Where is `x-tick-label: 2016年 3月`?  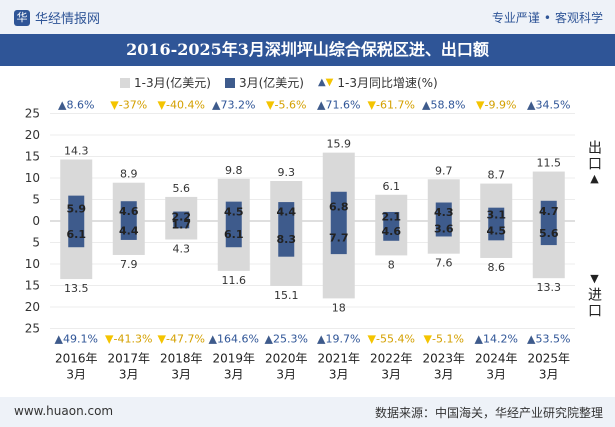
x-tick-label: 2016年 3月 is located at coordinates (76, 367).